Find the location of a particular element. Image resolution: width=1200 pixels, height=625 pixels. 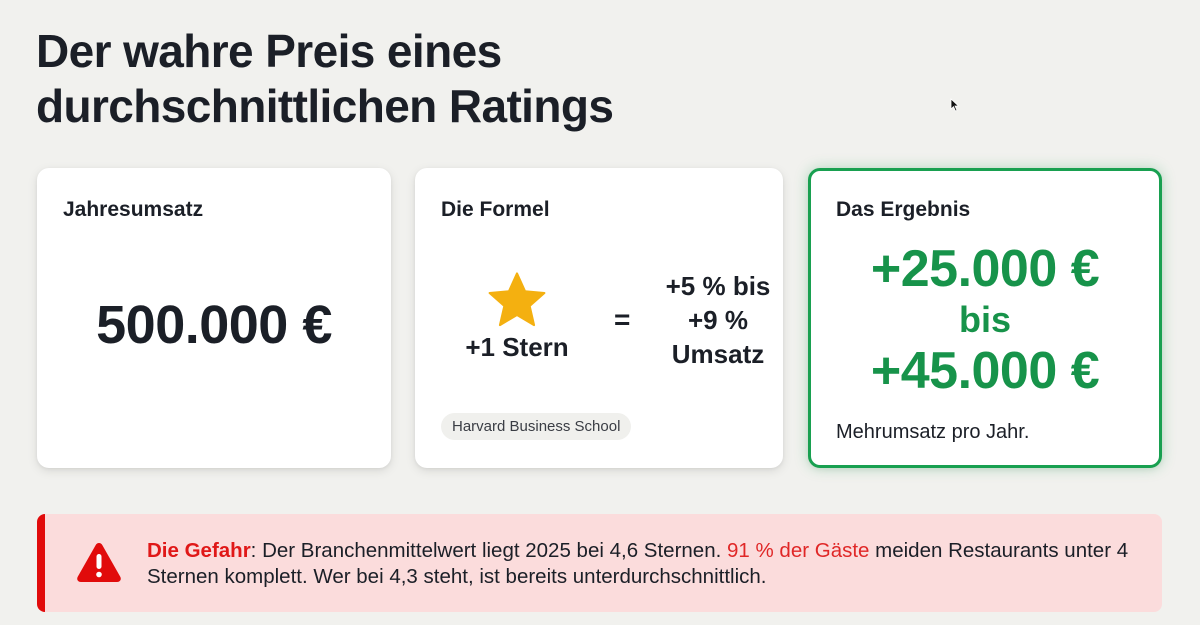

result-connector: bis is located at coordinates (984, 319).